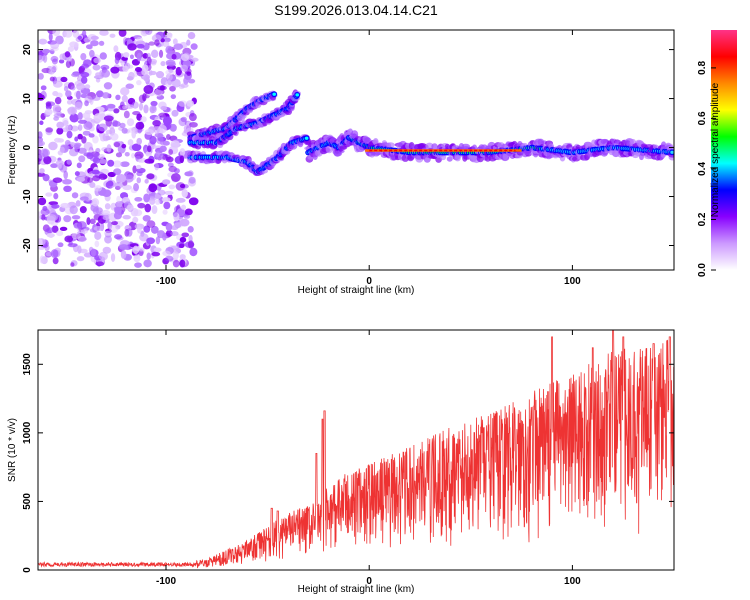 The width and height of the screenshot is (750, 600). I want to click on spectrogram-y-tick-label: 10, so click(27, 99).